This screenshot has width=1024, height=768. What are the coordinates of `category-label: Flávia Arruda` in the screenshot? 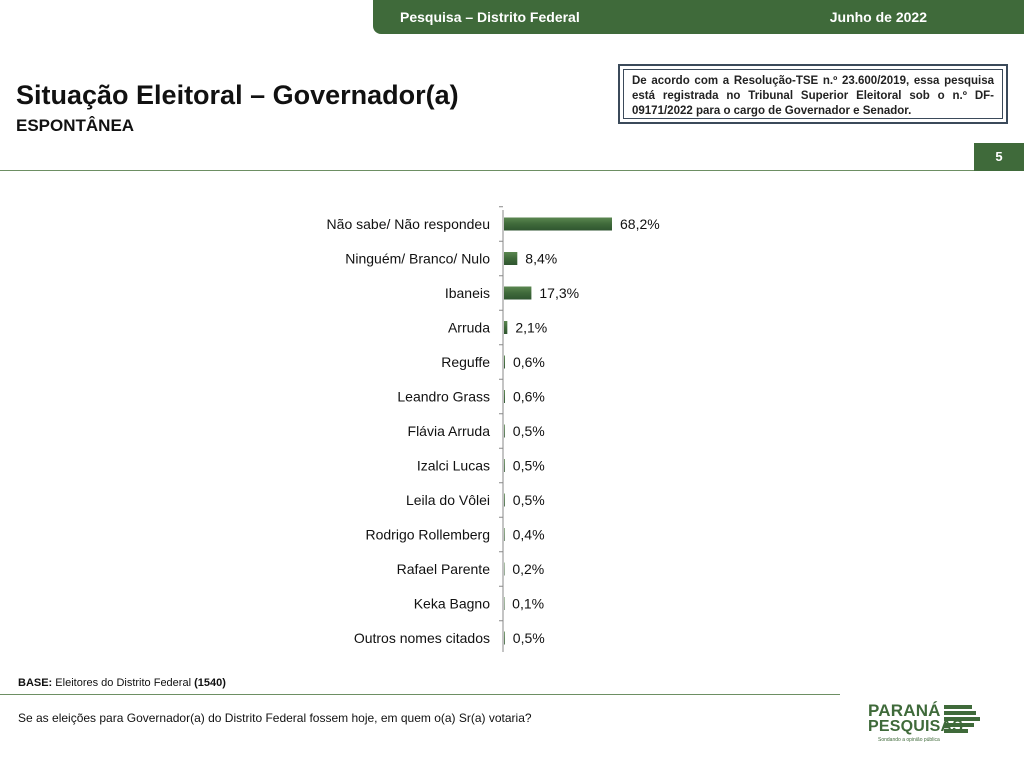 It's located at (449, 431).